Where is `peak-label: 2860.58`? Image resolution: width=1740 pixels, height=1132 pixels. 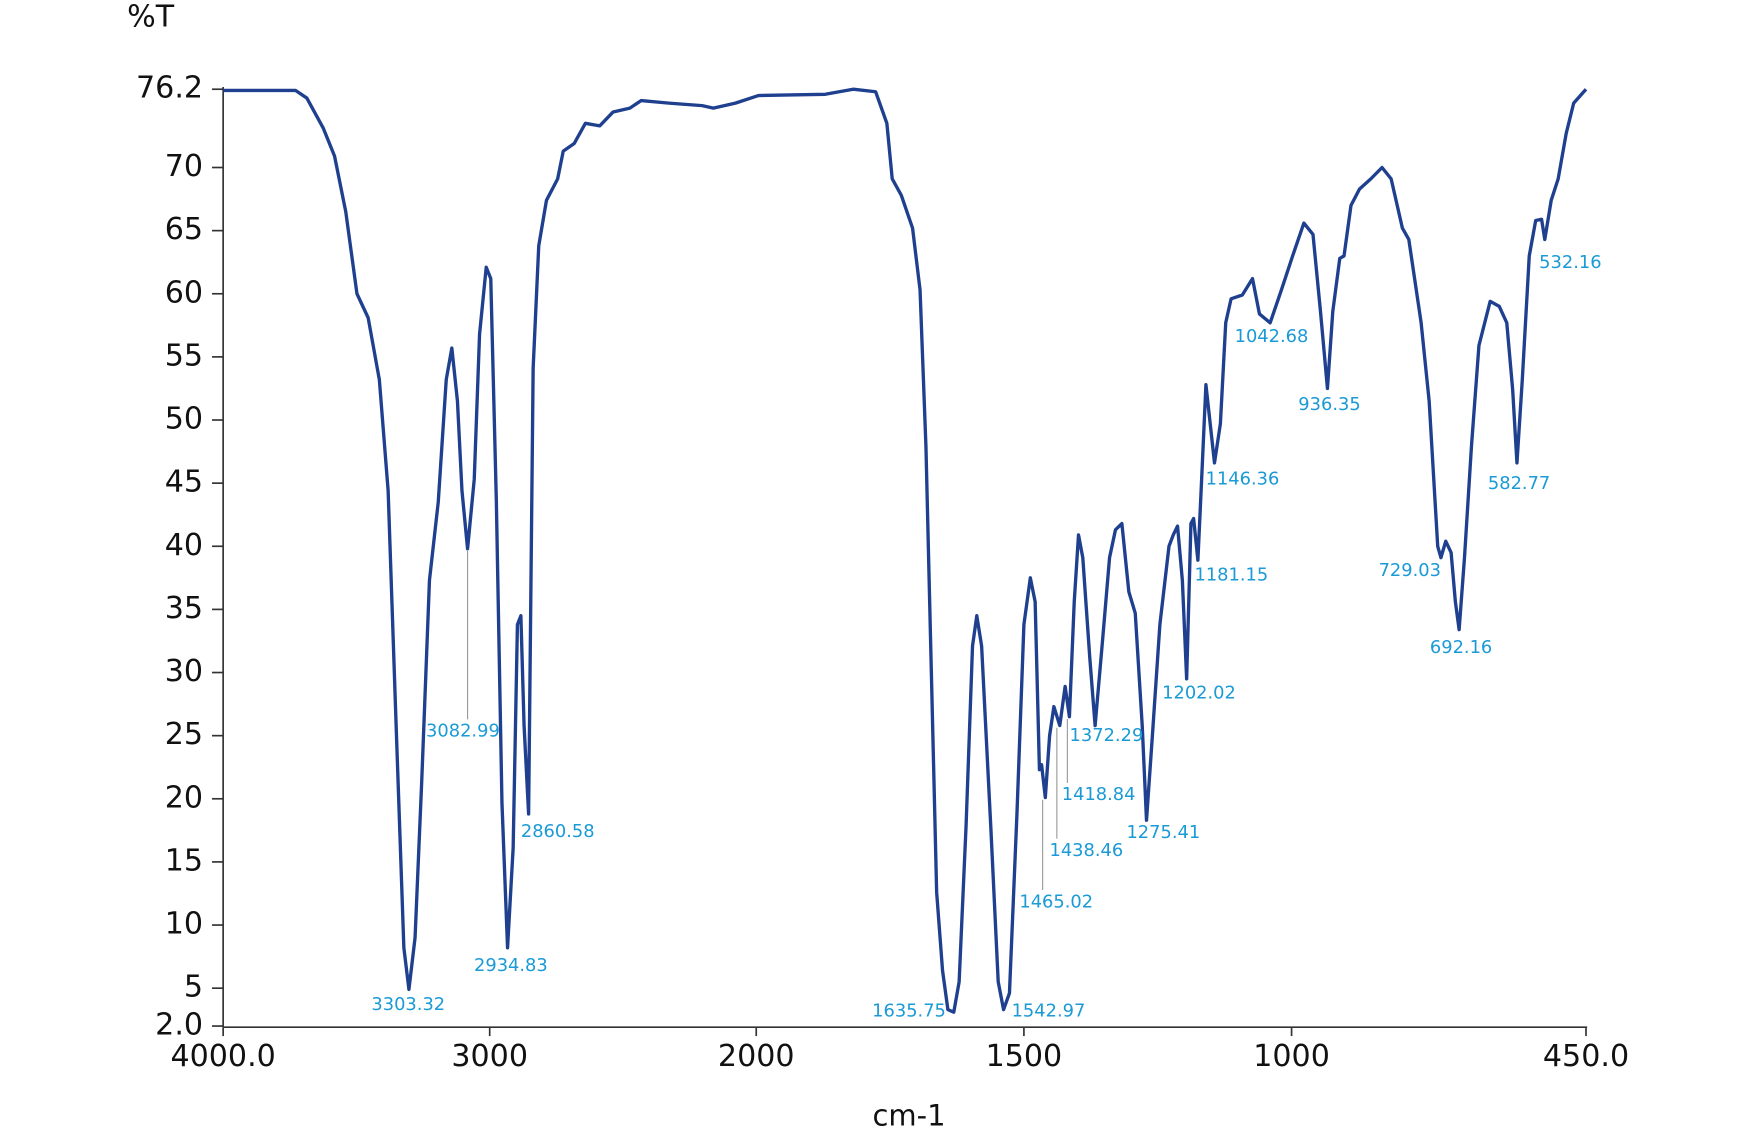 peak-label: 2860.58 is located at coordinates (558, 831).